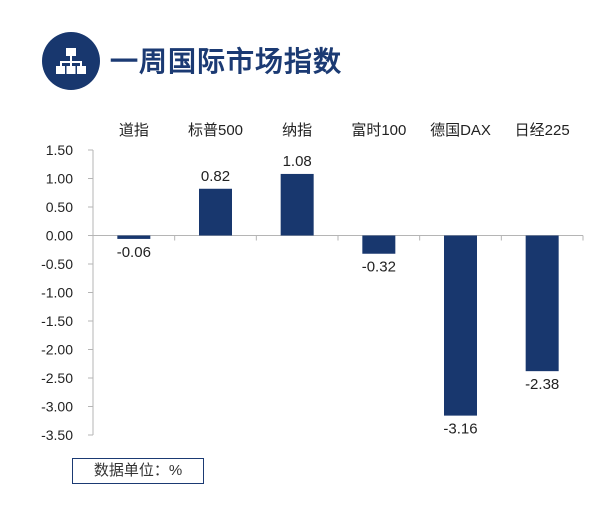 The image size is (613, 506). Describe the element at coordinates (59, 150) in the screenshot. I see `y-tick-label: 1.50` at that location.